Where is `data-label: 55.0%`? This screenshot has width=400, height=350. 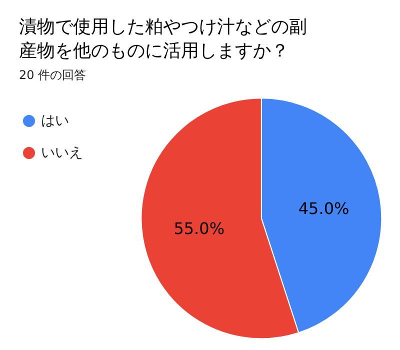 data-label: 55.0% is located at coordinates (199, 228).